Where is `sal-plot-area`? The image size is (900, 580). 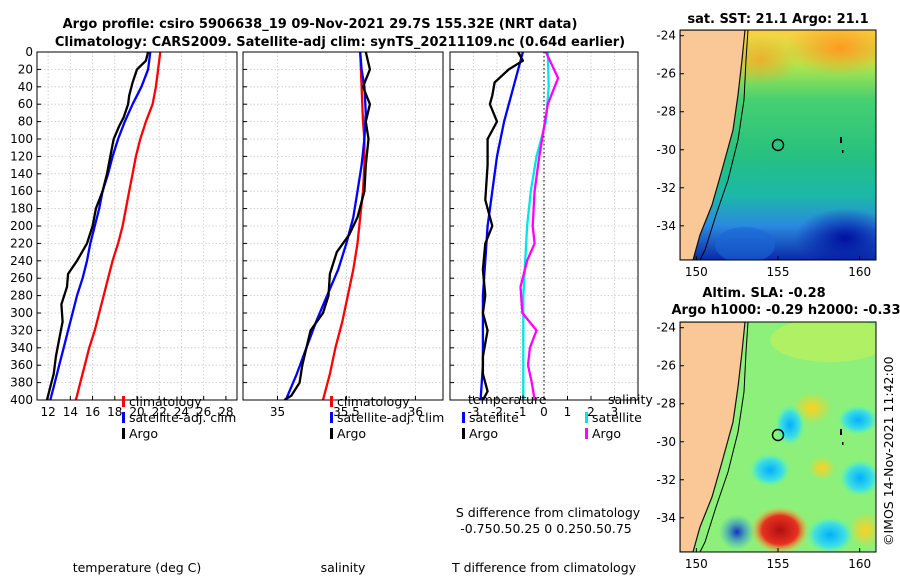
sal-plot-area is located at coordinates (343, 226).